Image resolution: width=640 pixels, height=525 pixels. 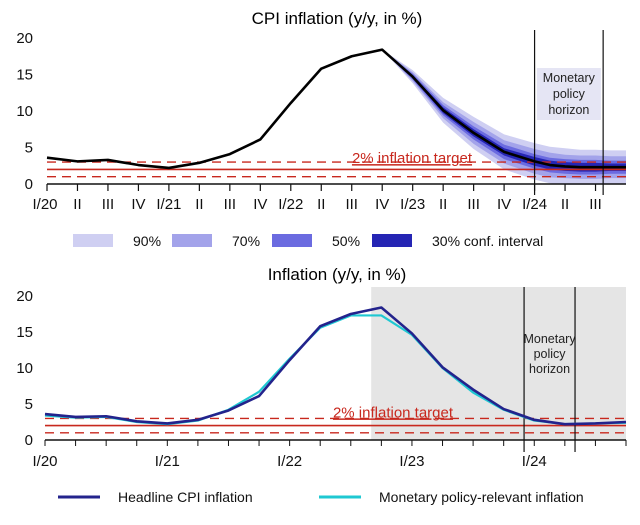 I want to click on bottom-chart-shaded-area, so click(x=498, y=363).